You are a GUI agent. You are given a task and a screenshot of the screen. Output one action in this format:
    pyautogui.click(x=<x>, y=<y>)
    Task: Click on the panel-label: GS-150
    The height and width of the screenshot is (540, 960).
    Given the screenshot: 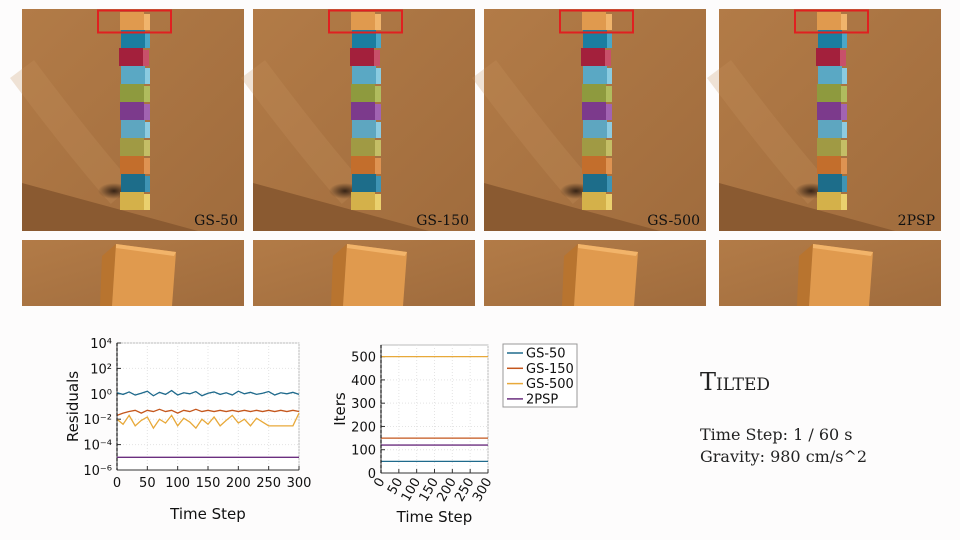 What is the action you would take?
    pyautogui.click(x=442, y=221)
    